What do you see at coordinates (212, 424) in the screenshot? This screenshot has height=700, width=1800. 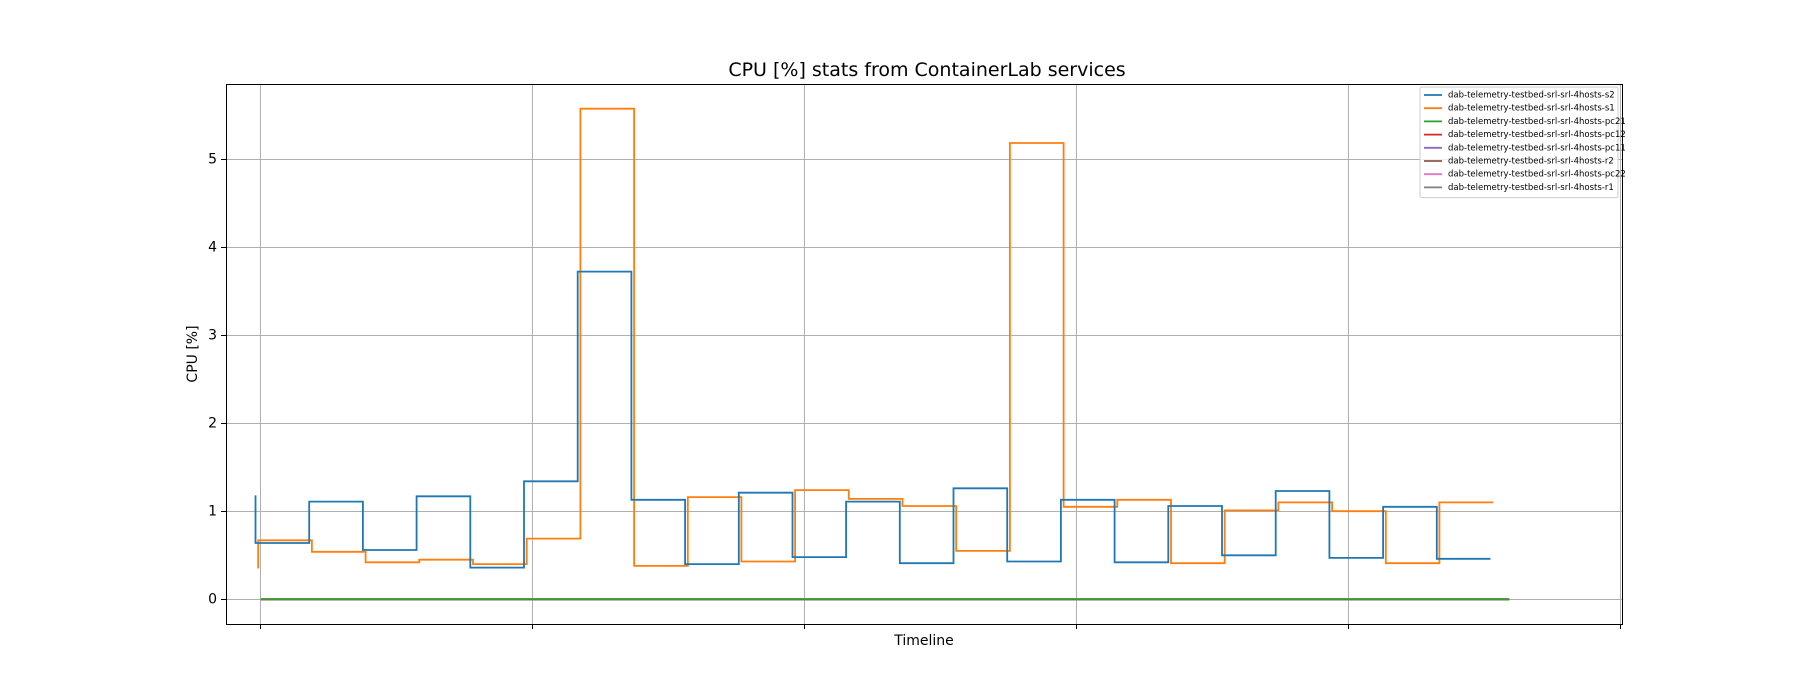 I see `y-tick-label: 2` at bounding box center [212, 424].